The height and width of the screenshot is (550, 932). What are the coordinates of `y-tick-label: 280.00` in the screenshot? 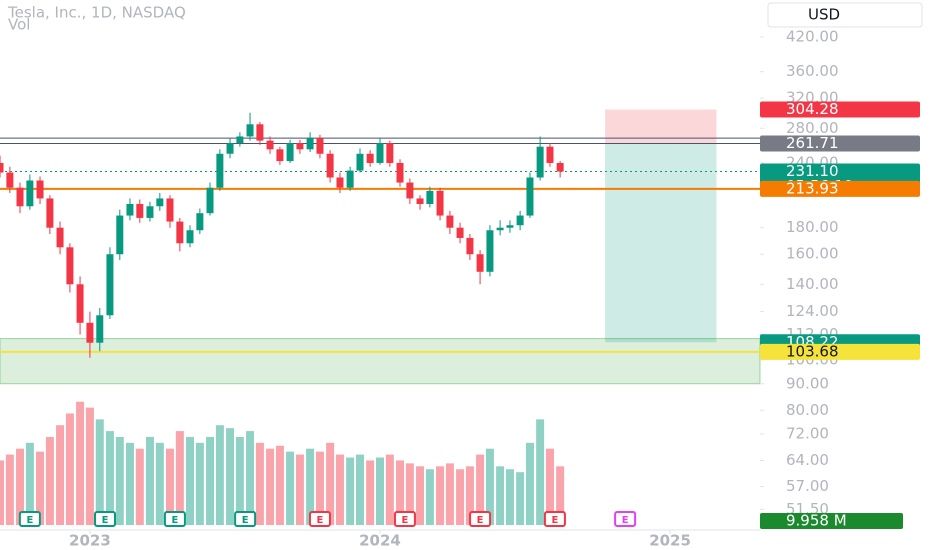 It's located at (812, 128).